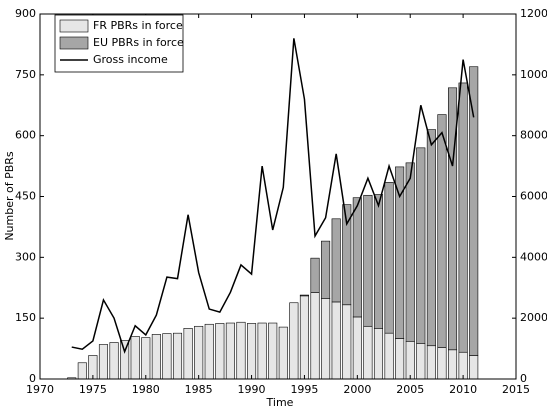 The image size is (547, 411). What do you see at coordinates (357, 389) in the screenshot?
I see `x-tick-label: 2000` at bounding box center [357, 389].